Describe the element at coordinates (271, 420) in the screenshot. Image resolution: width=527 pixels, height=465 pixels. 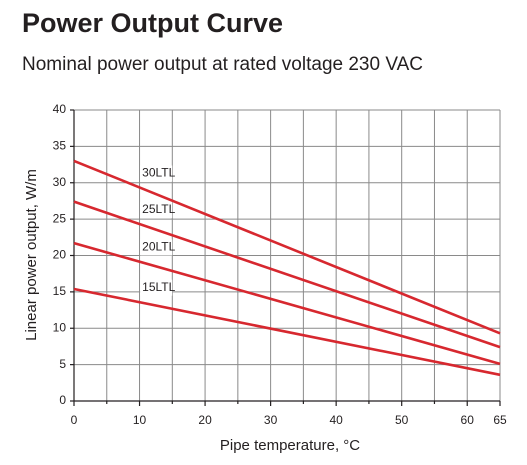
I see `x-tick-label: 30` at that location.